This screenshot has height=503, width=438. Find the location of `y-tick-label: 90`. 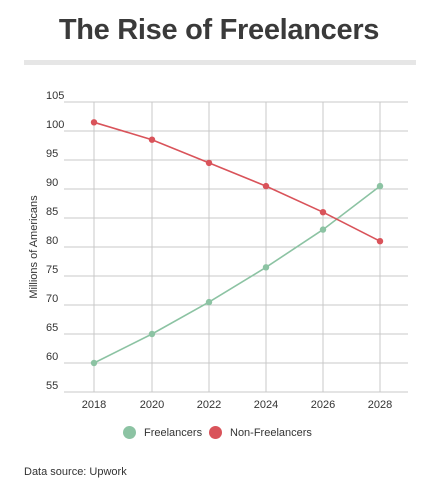

y-tick-label: 90 is located at coordinates (52, 183).